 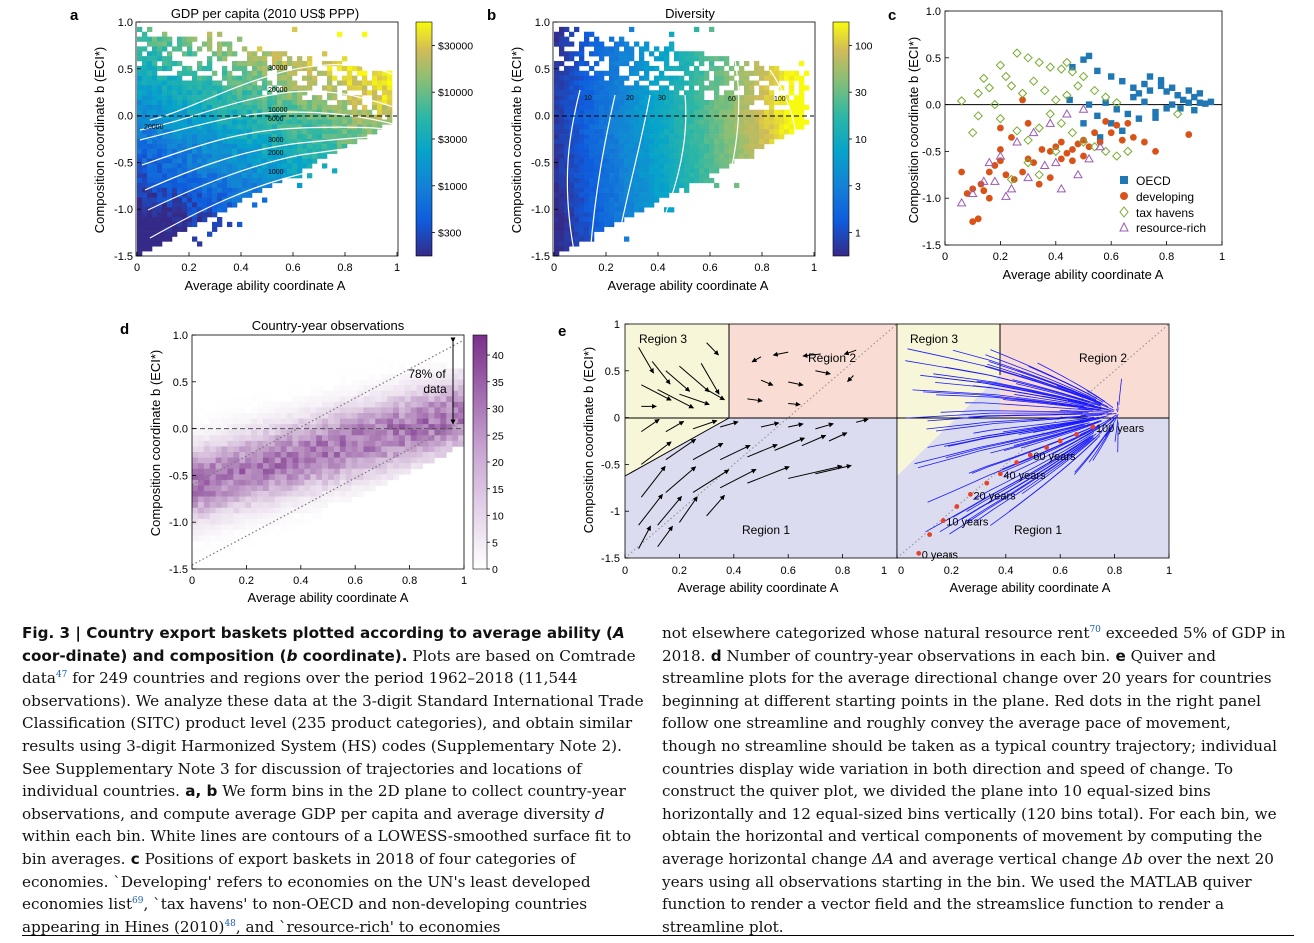 I want to click on point-tax-haven, so click(x=1028, y=58).